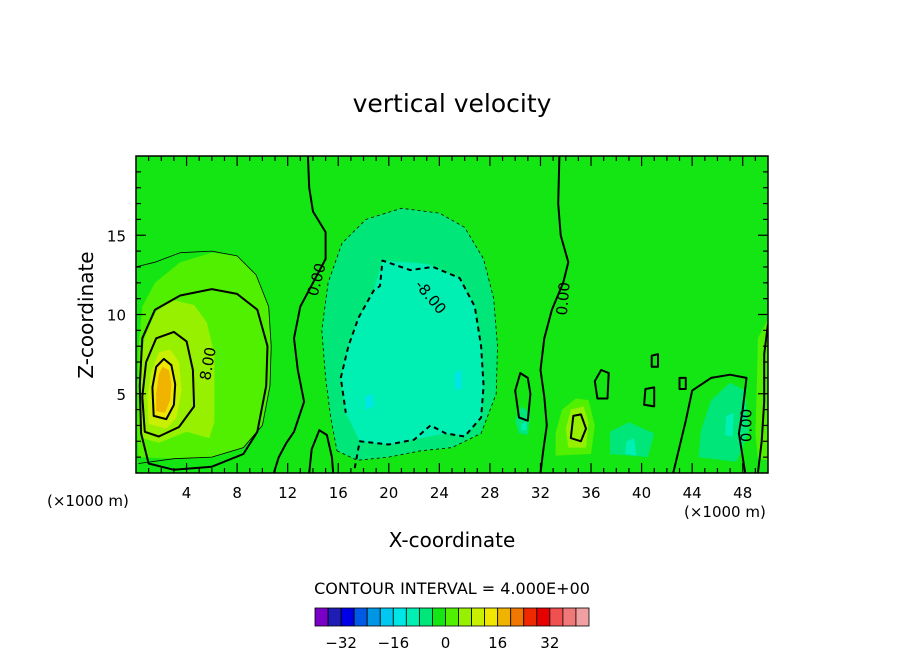  What do you see at coordinates (725, 512) in the screenshot?
I see `x-axis-unit: (×1000 m)` at bounding box center [725, 512].